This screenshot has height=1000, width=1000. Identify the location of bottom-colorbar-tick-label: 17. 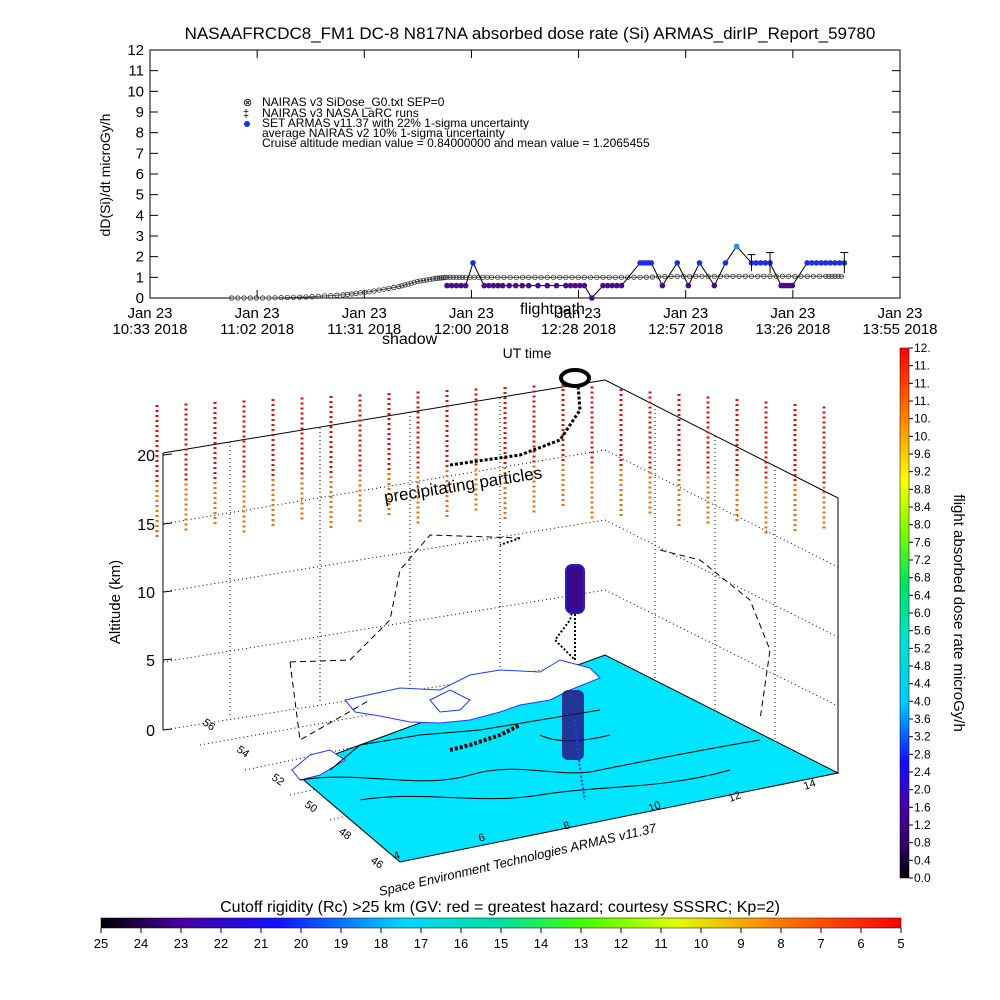
(421, 943).